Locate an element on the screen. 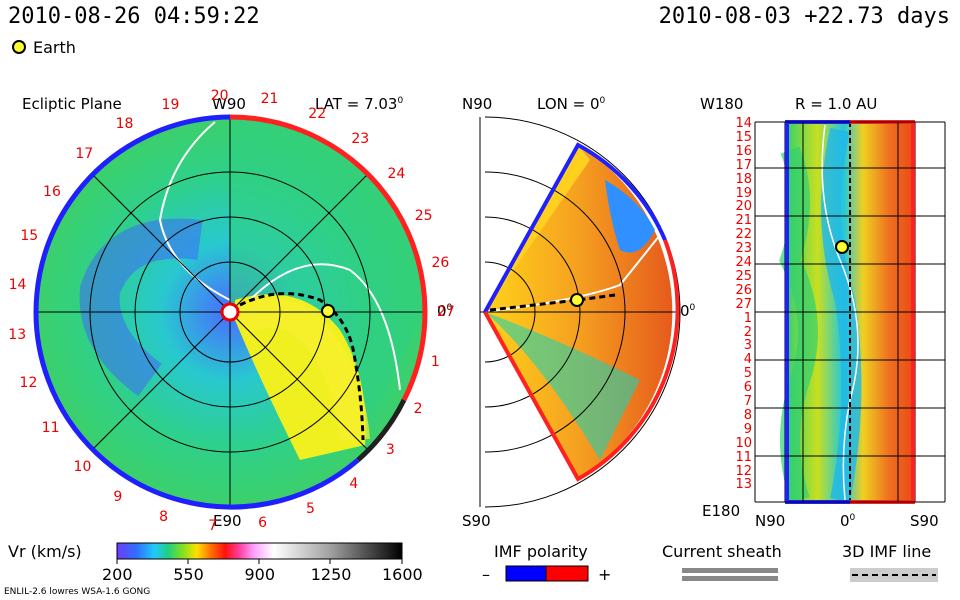  day-tick-label: 6 is located at coordinates (263, 522).